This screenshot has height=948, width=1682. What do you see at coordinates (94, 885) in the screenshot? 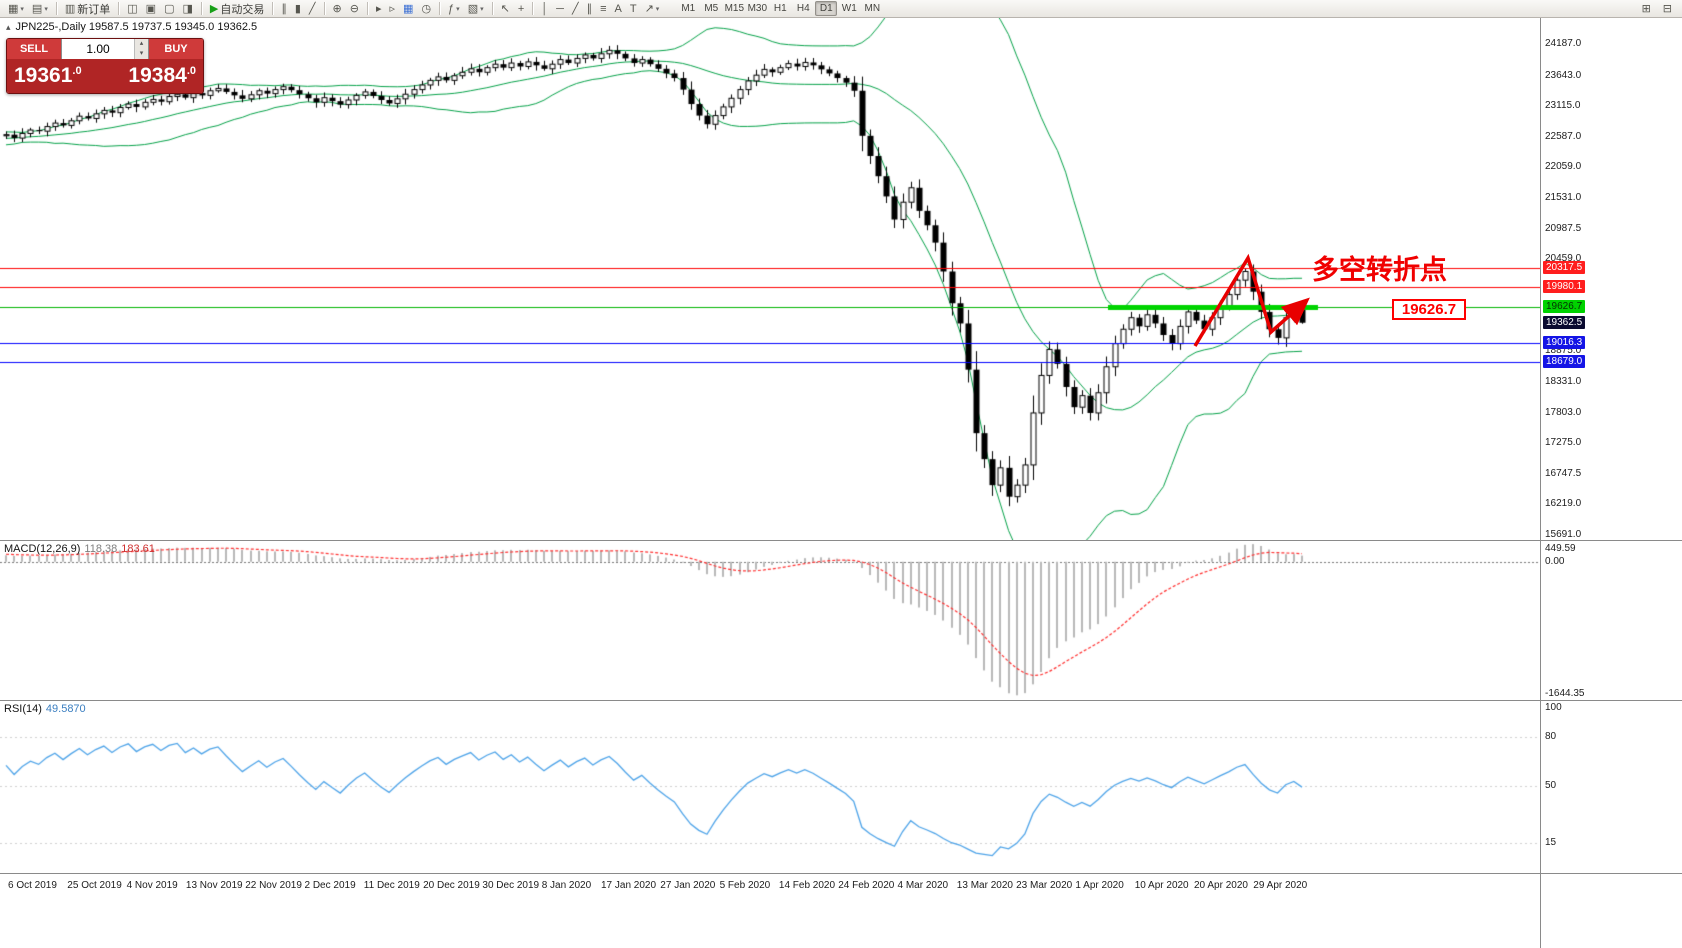
I see `time-axis-label: 25 Oct 2019` at bounding box center [94, 885].